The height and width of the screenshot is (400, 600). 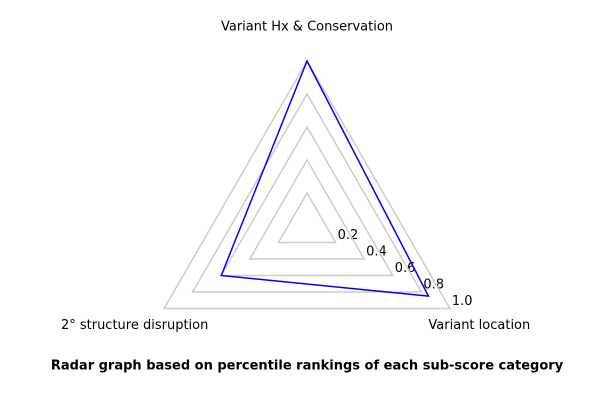 What do you see at coordinates (462, 301) in the screenshot?
I see `r-tick-label: 1.0` at bounding box center [462, 301].